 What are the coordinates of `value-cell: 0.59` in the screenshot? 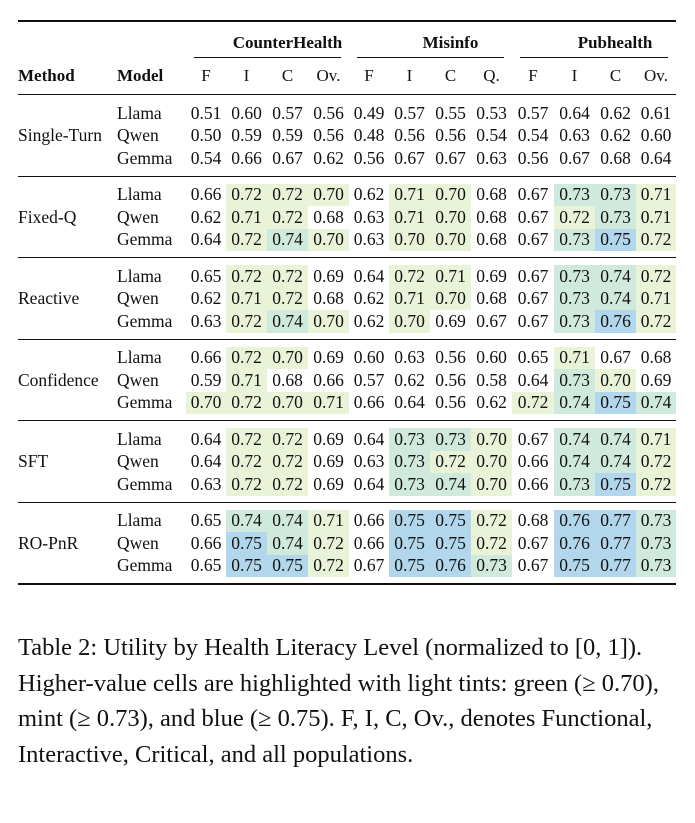 It's located at (287, 135).